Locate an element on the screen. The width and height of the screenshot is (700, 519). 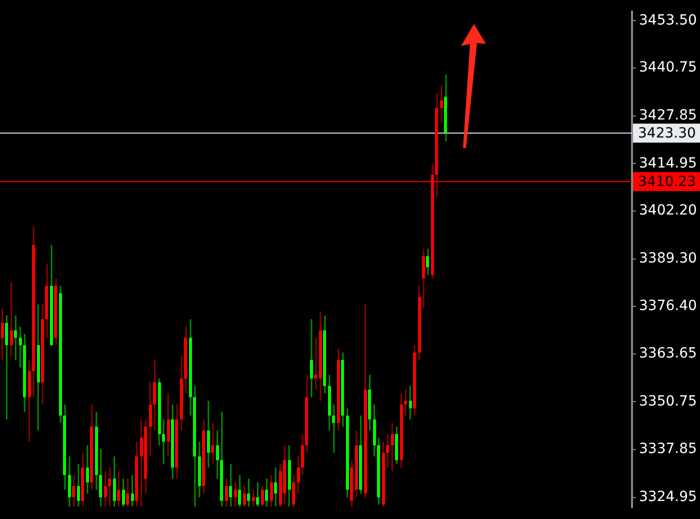
ref-line-label: 3423.30 is located at coordinates (667, 133).